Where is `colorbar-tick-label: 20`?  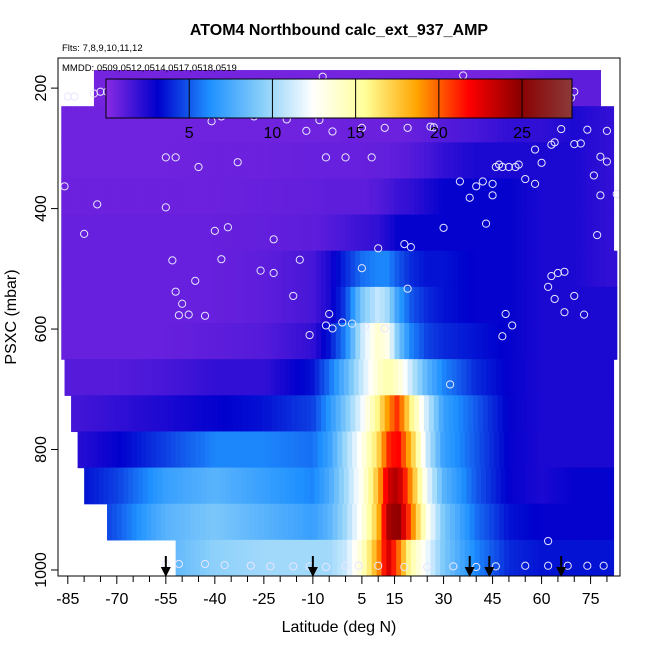 colorbar-tick-label: 20 is located at coordinates (439, 133).